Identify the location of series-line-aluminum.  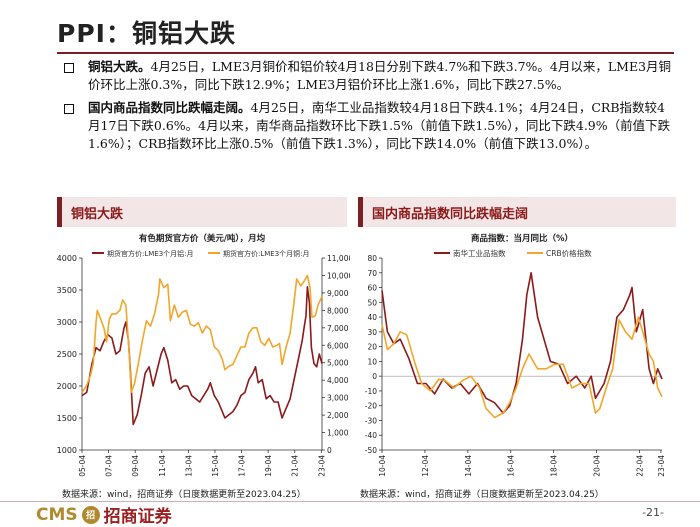
(202, 356).